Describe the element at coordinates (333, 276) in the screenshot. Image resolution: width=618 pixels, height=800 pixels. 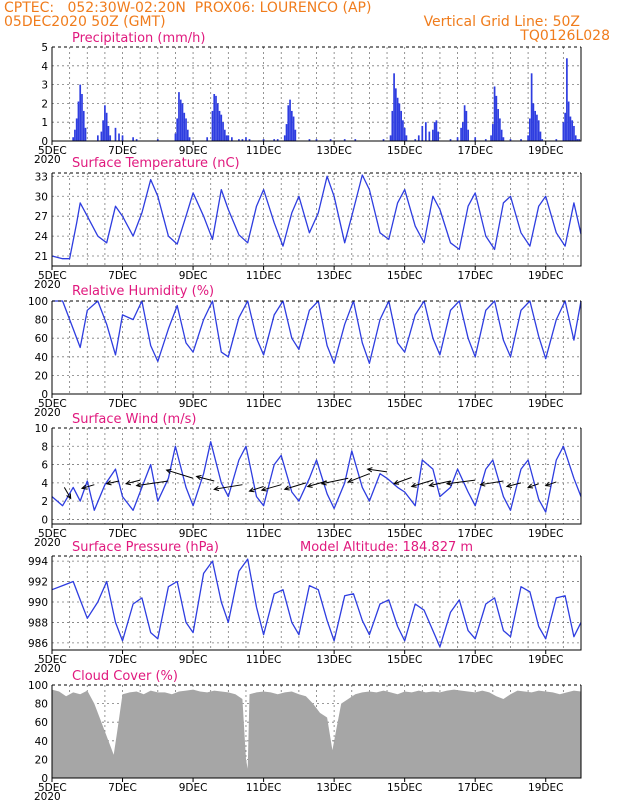
I see `temp-xtick: 13DEC` at that location.